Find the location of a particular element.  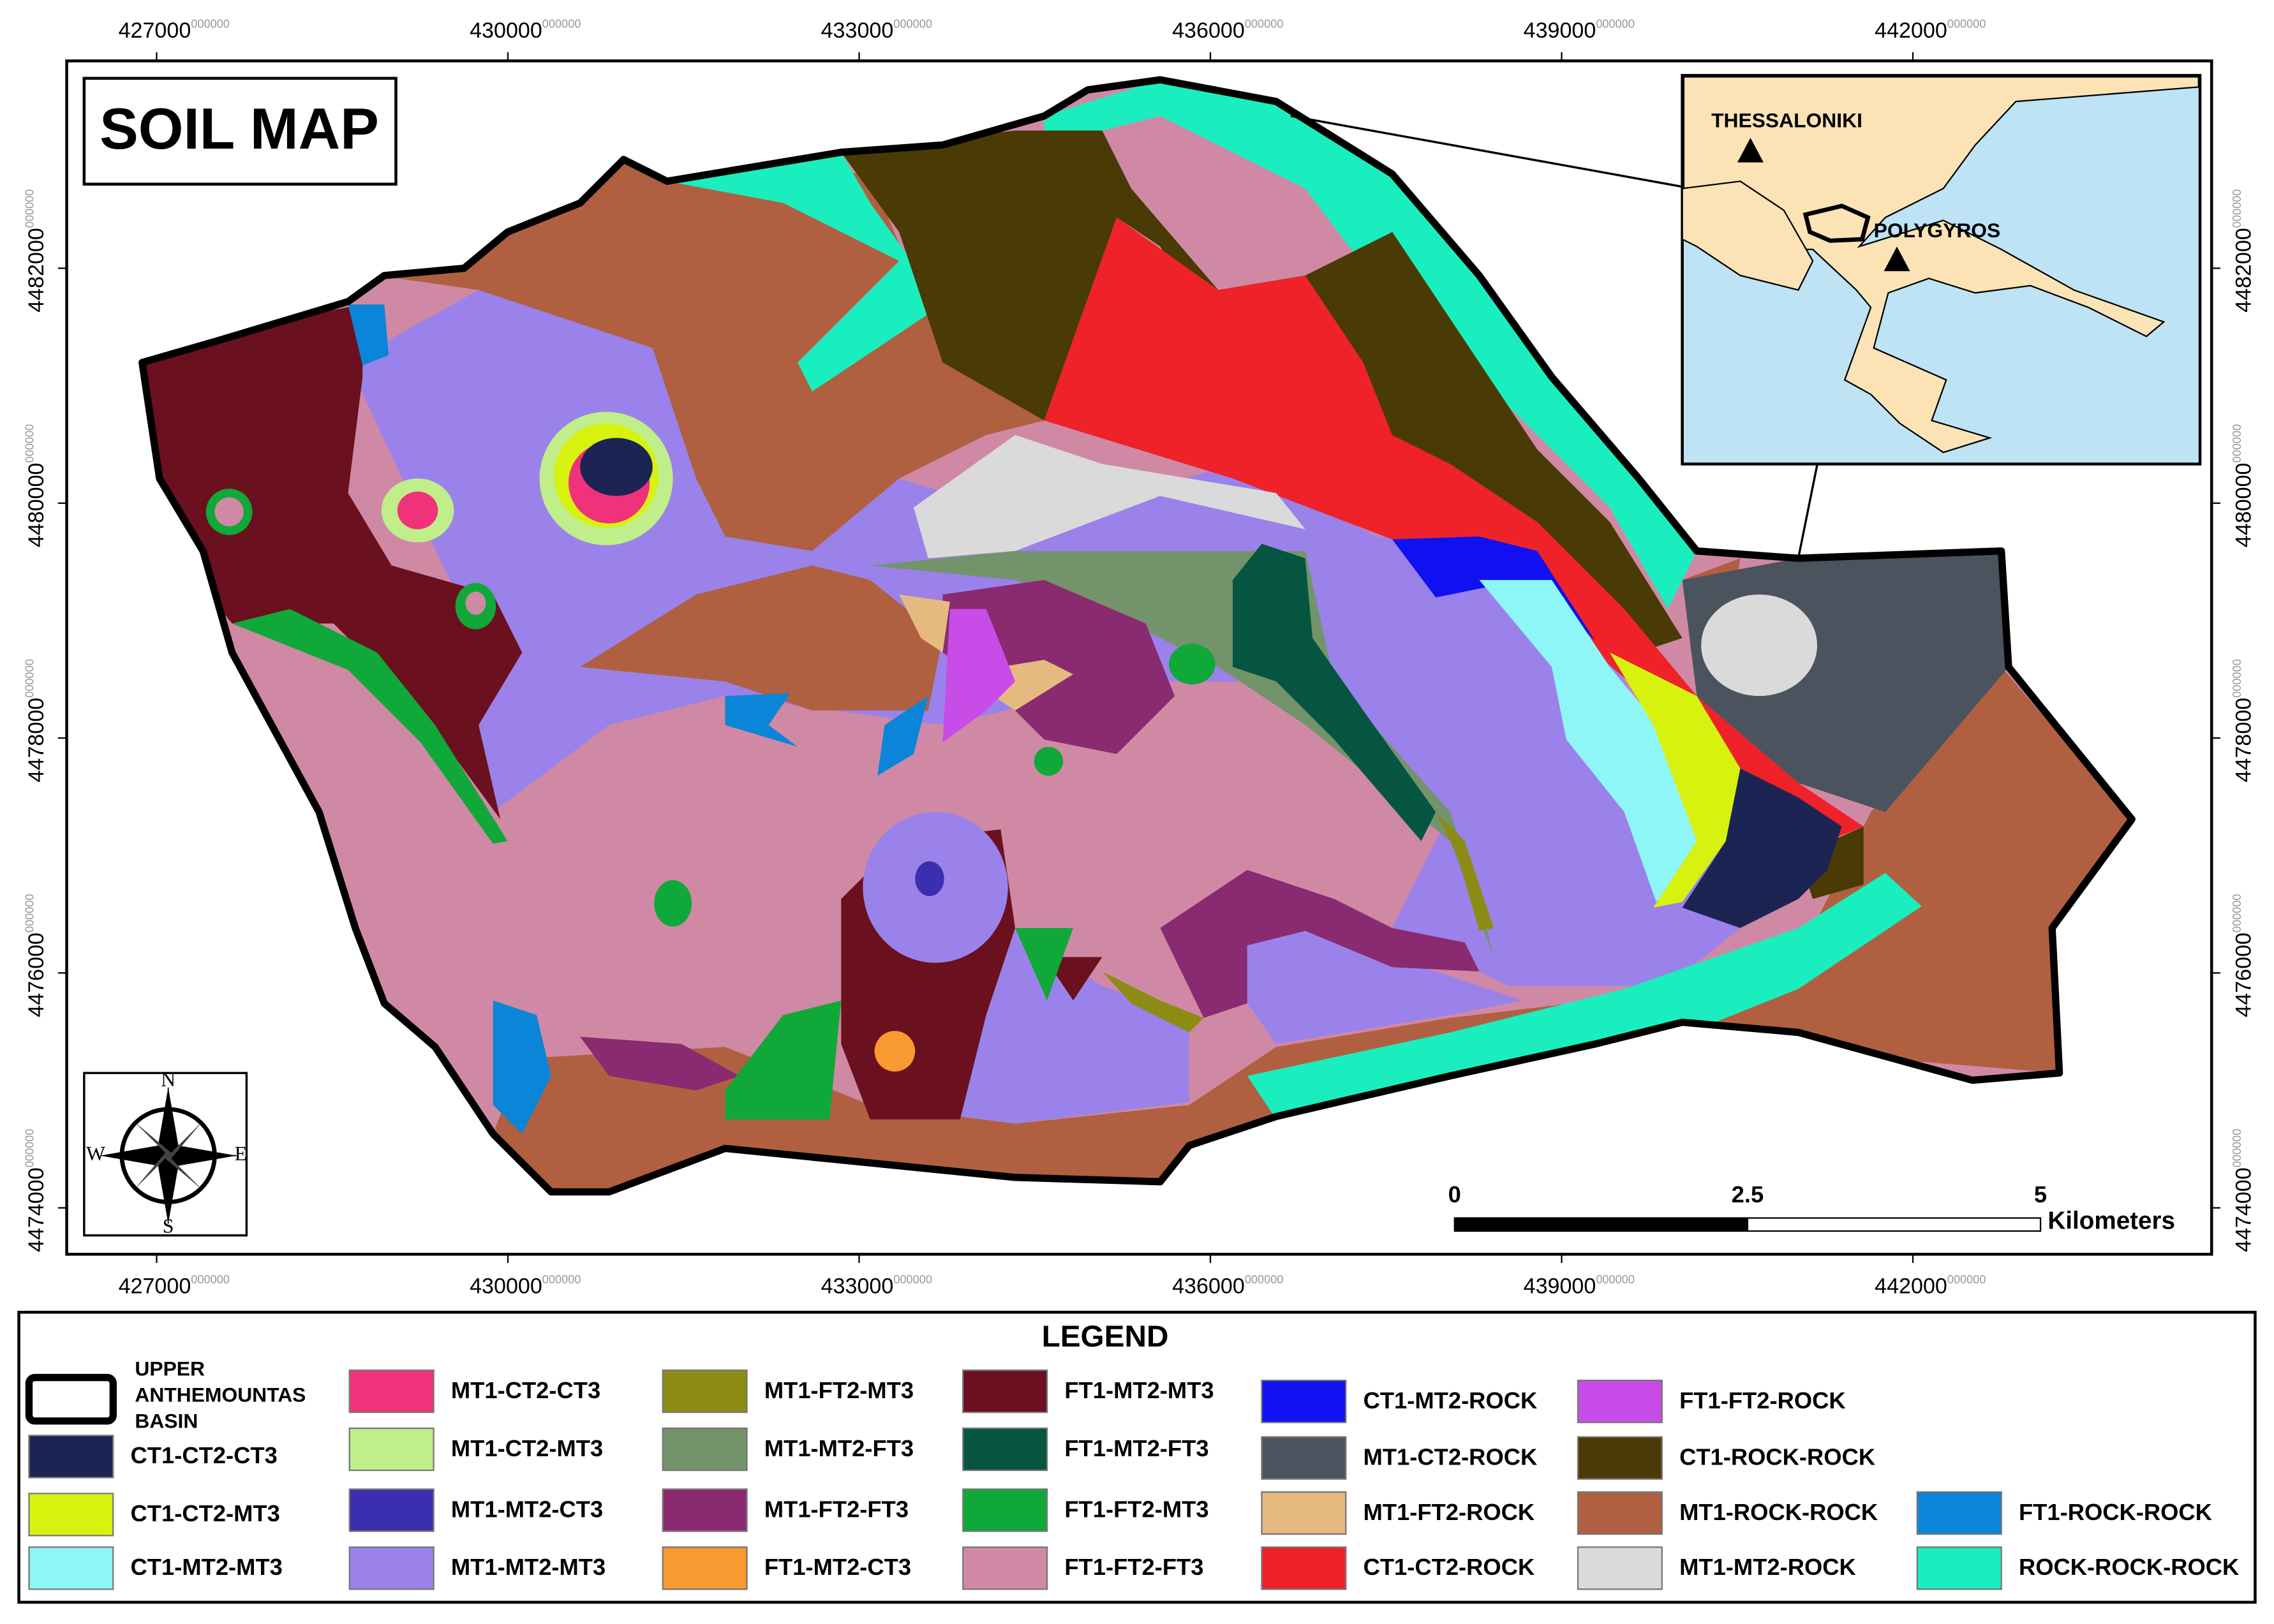

legend-label: FT1-MT2-MT3 is located at coordinates (1139, 1390).